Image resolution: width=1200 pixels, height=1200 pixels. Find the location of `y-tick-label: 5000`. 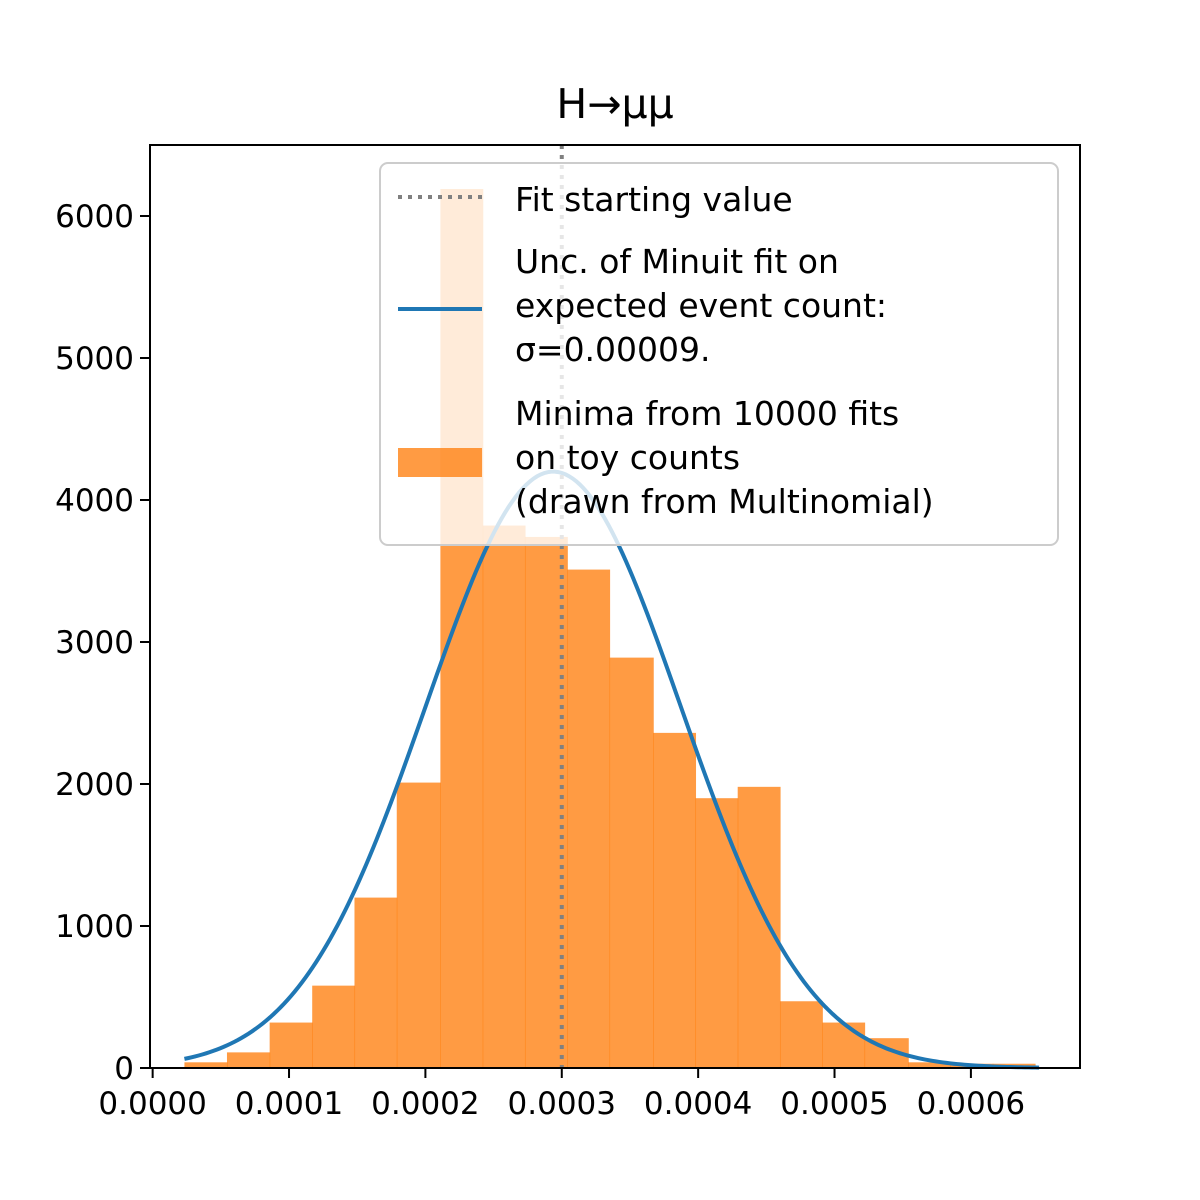

y-tick-label: 5000 is located at coordinates (94, 359).